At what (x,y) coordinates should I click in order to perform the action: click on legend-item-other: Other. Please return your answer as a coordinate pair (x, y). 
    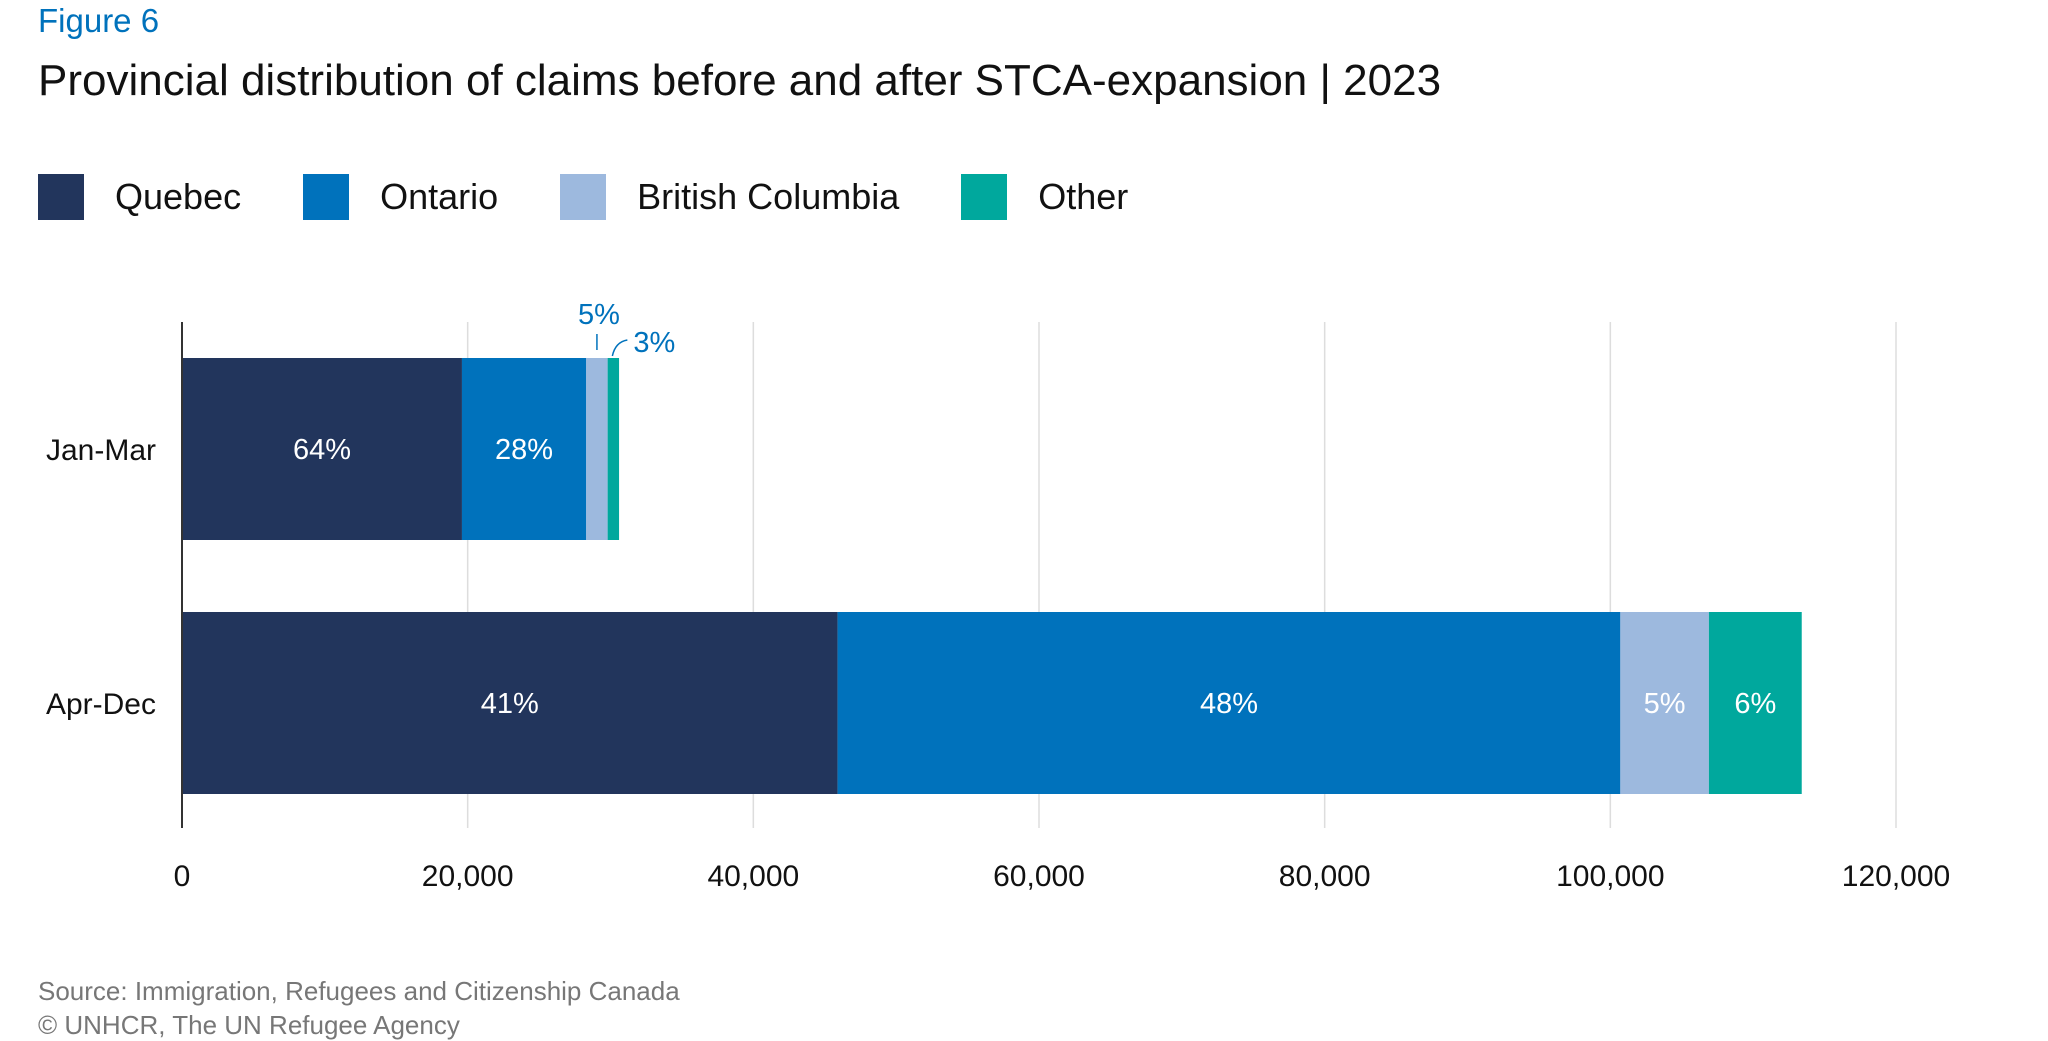
    Looking at the image, I should click on (1044, 197).